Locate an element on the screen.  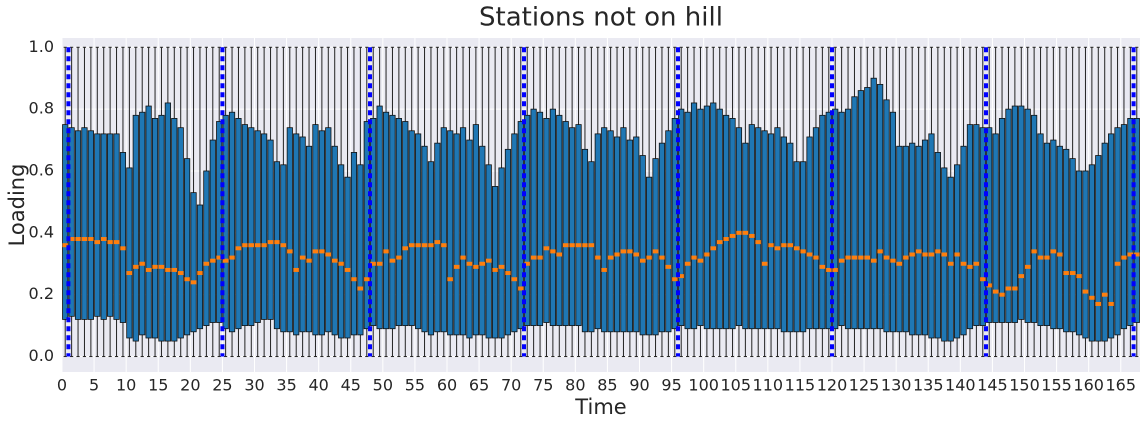
x-tick-label: 25 is located at coordinates (222, 385).